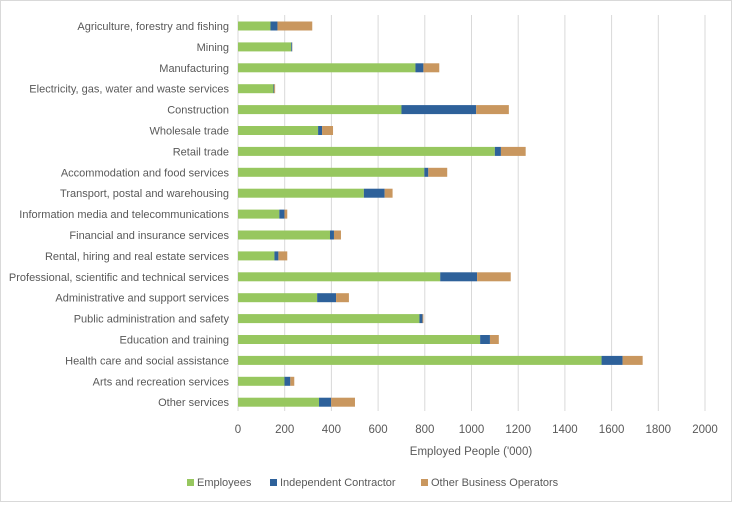 This screenshot has width=732, height=506. I want to click on legend-label: Employees, so click(224, 483).